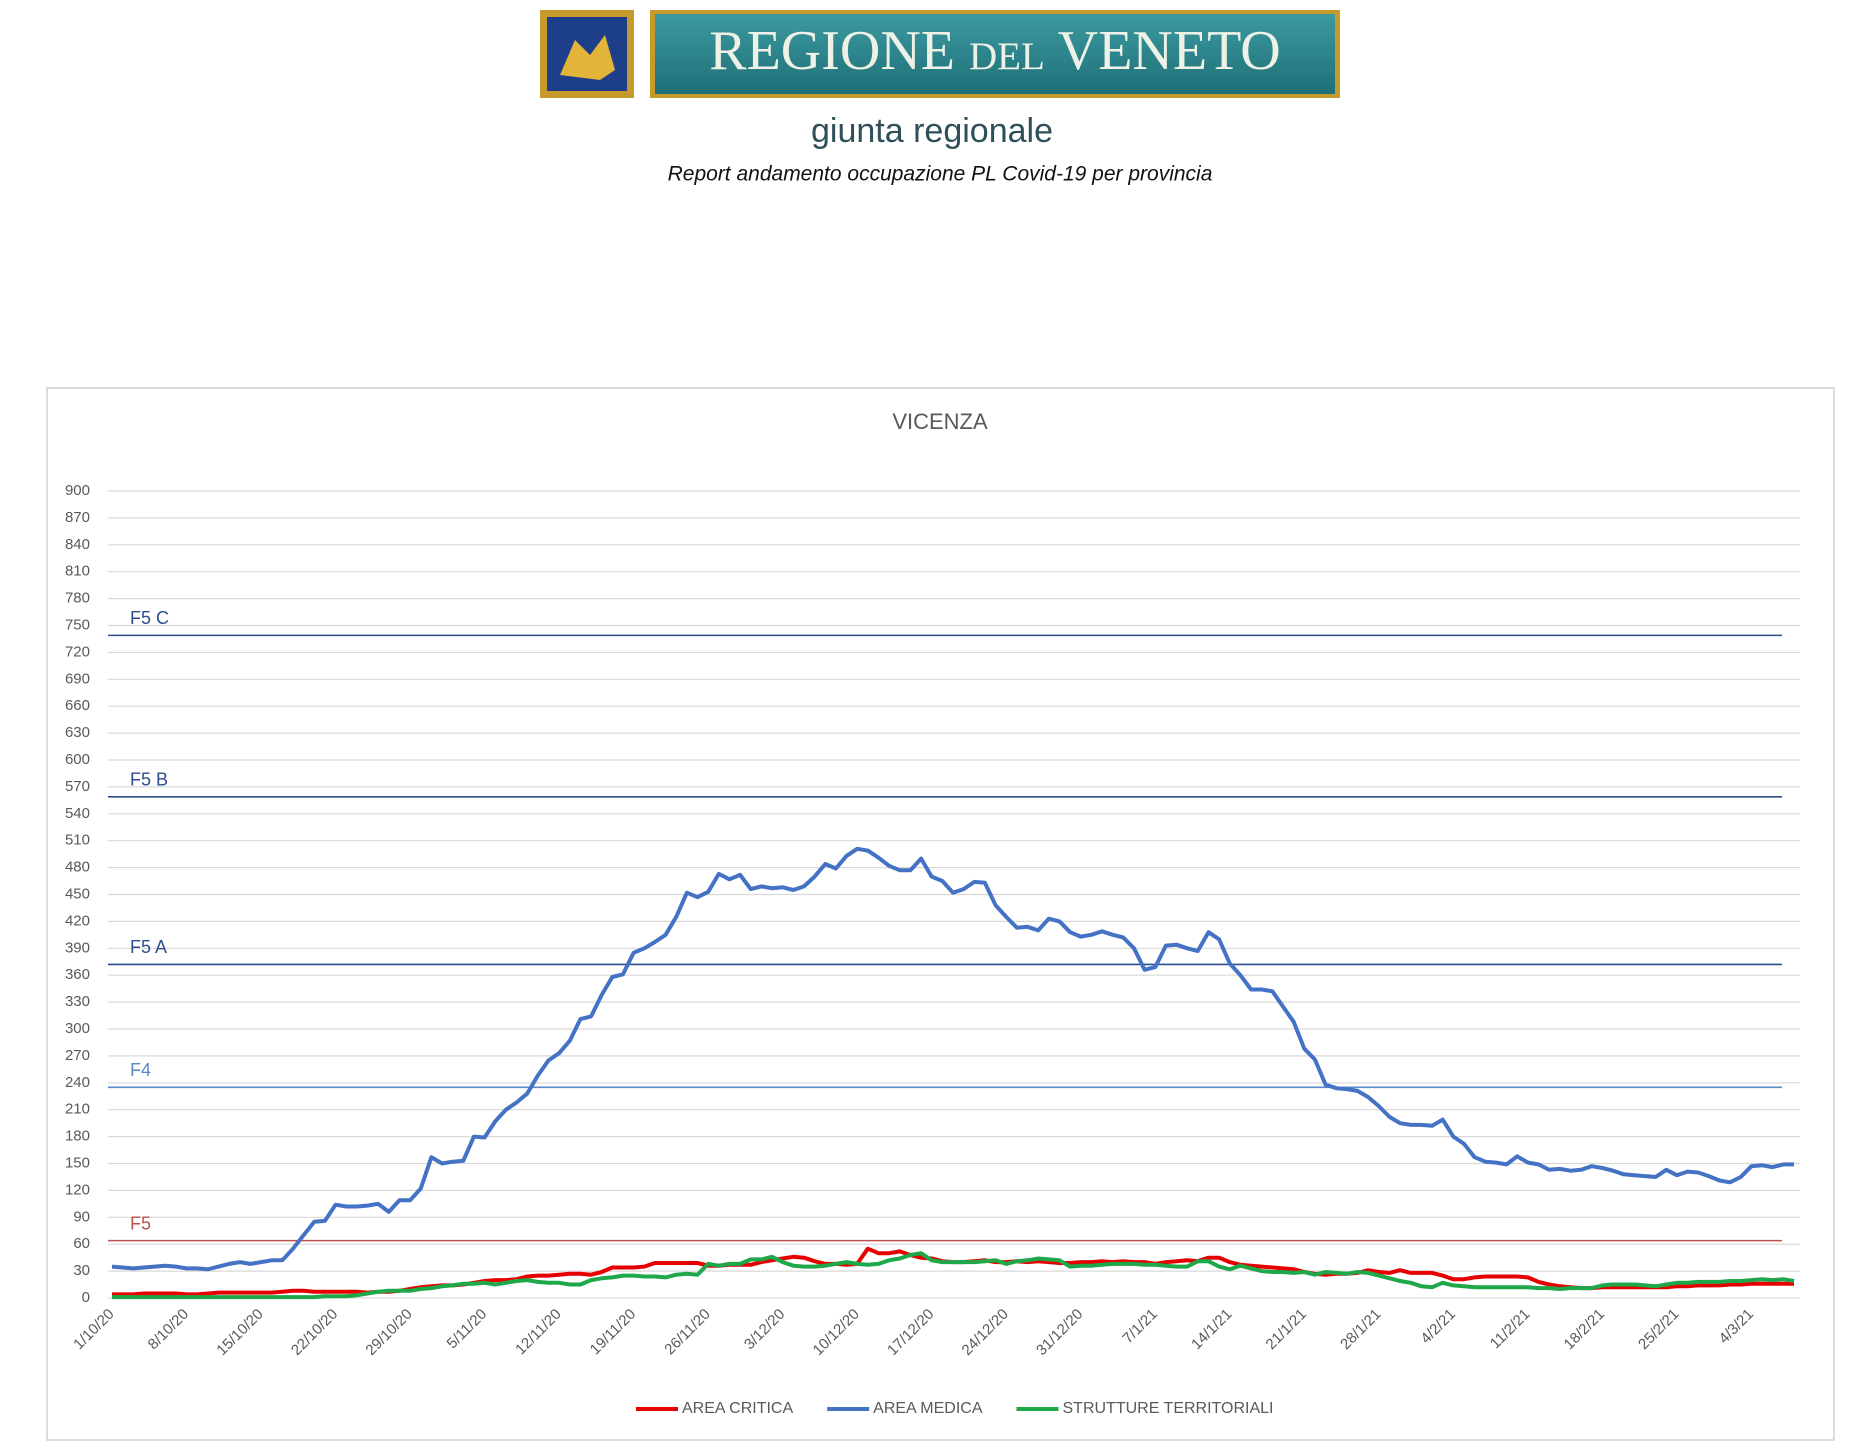 Image resolution: width=1873 pixels, height=1449 pixels. What do you see at coordinates (77, 544) in the screenshot?
I see `y-tick-label: 840` at bounding box center [77, 544].